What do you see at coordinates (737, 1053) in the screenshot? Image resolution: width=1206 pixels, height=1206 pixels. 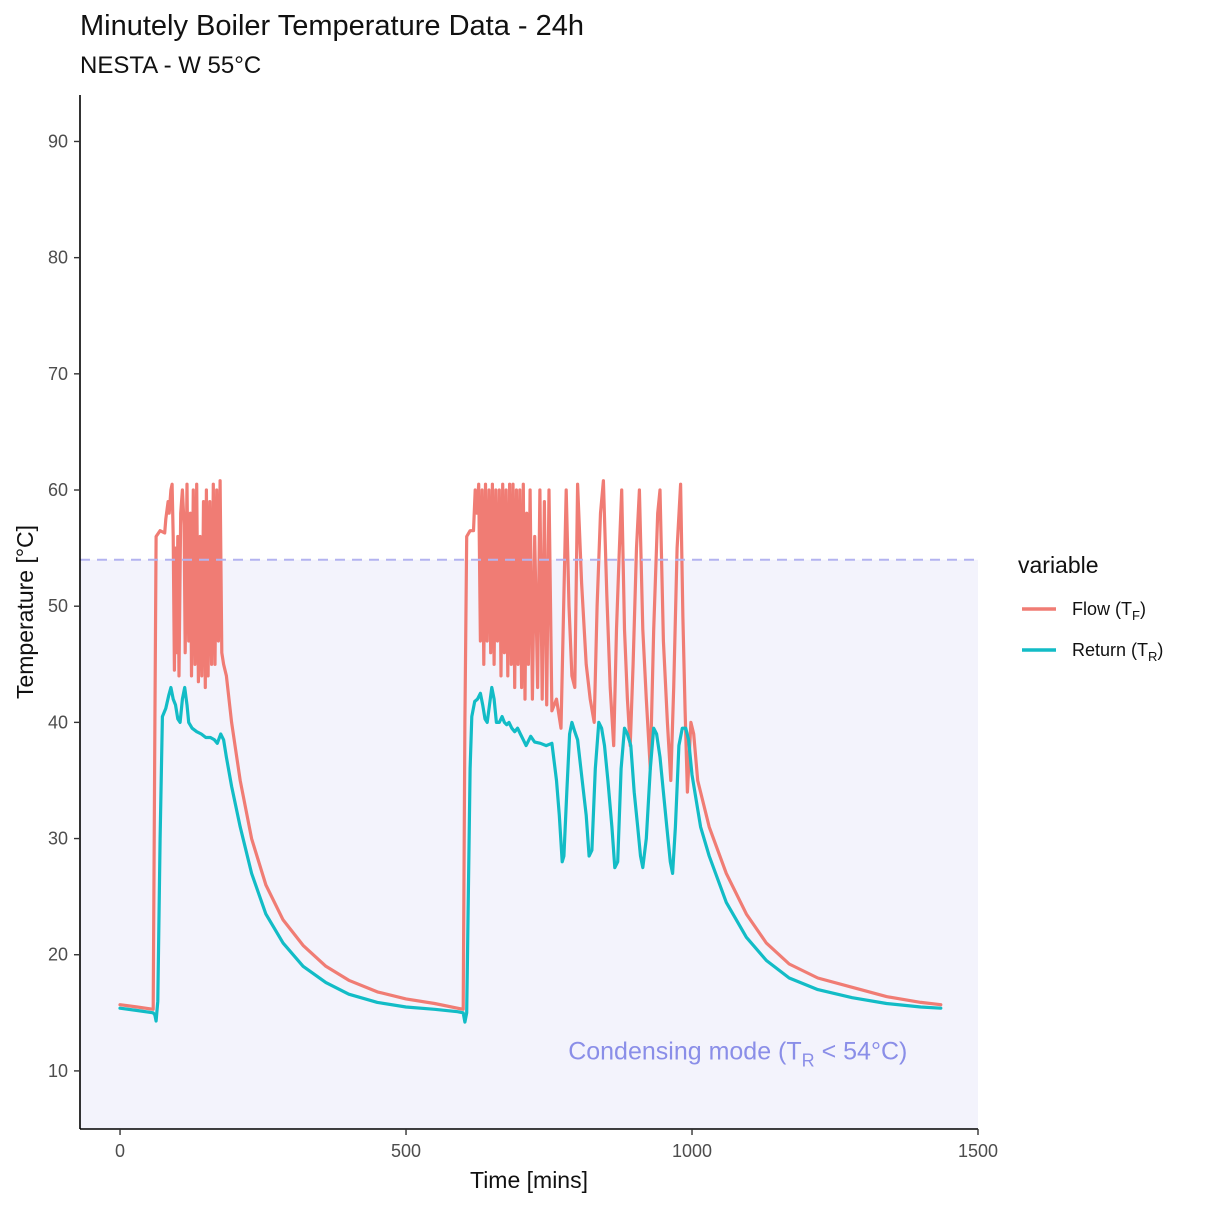 I see `condensing-mode-annotation: Condensing mode (TR < 54°C)` at bounding box center [737, 1053].